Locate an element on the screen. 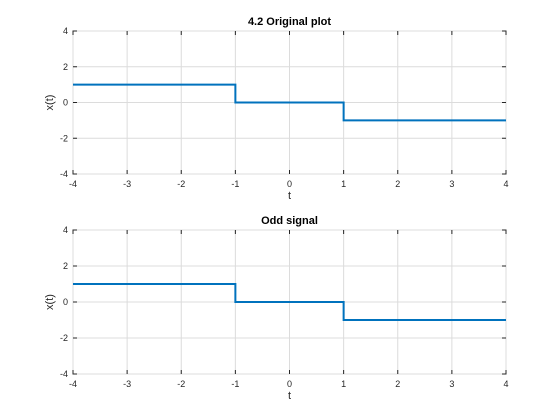 The height and width of the screenshot is (420, 560). subplot-title: 4.2 Original plot is located at coordinates (289, 22).